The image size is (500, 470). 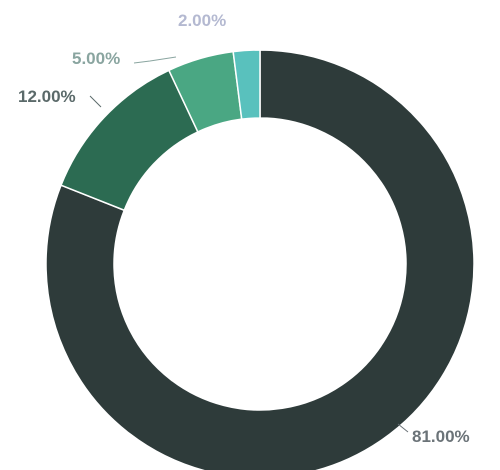 What do you see at coordinates (441, 436) in the screenshot?
I see `slice-label-81: 81.00%` at bounding box center [441, 436].